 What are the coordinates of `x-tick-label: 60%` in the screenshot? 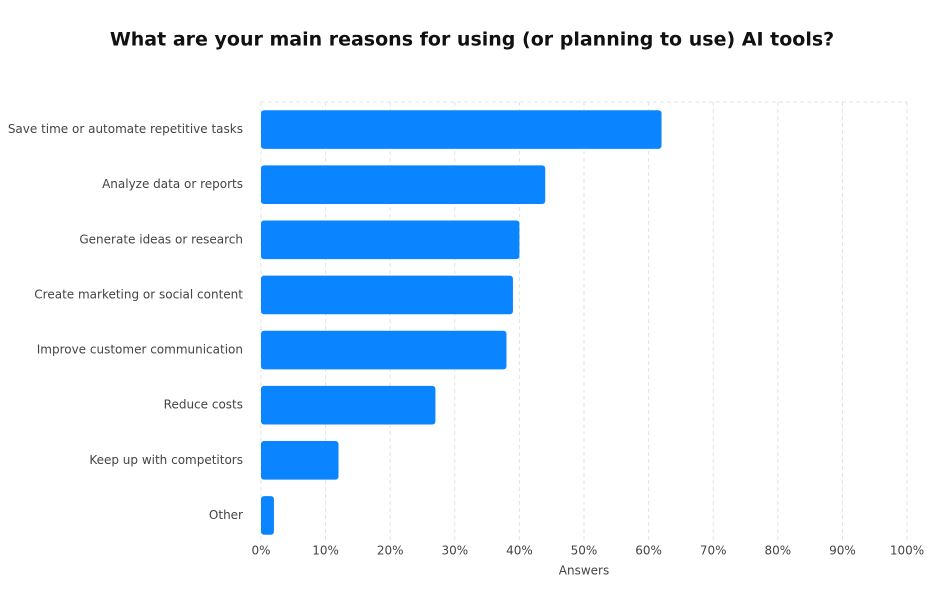 It's located at (648, 551).